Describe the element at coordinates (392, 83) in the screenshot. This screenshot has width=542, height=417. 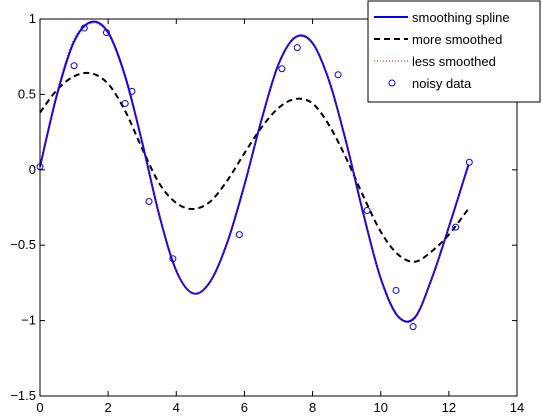
I see `legend-marker-noisy-data` at that location.